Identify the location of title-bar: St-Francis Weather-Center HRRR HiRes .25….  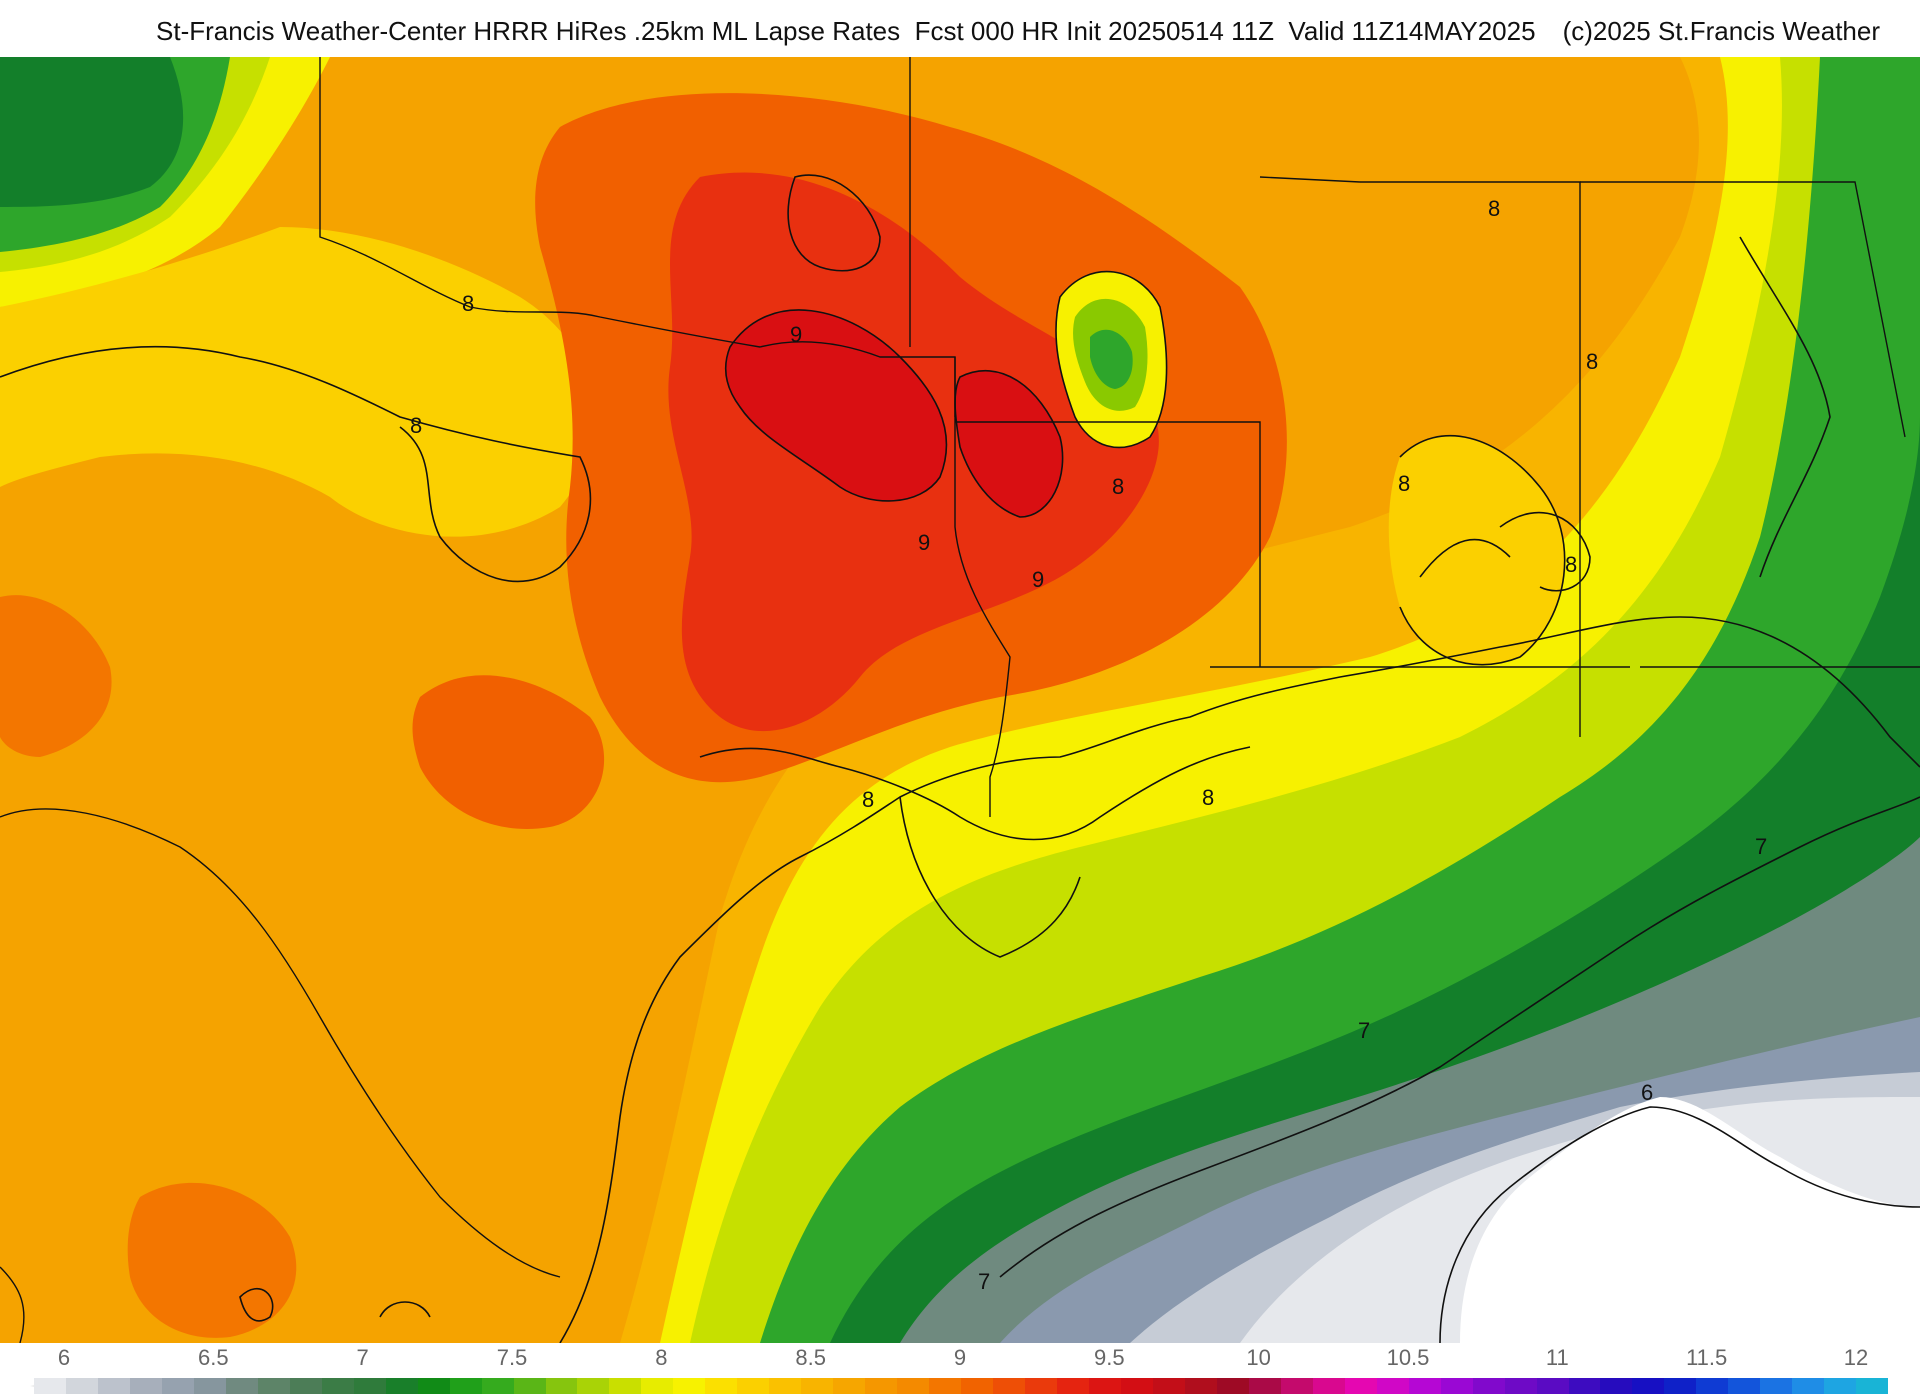
(960, 28).